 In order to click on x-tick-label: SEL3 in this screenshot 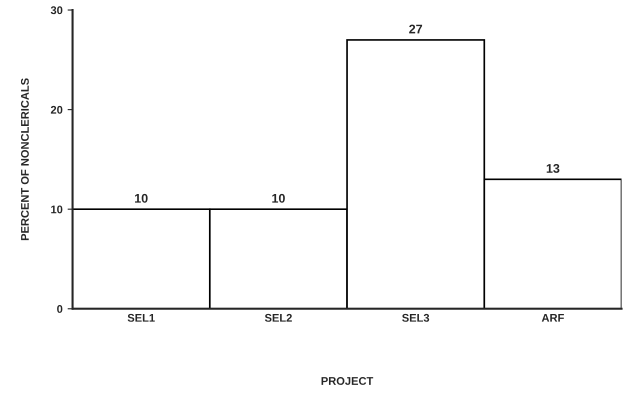, I will do `click(416, 318)`.